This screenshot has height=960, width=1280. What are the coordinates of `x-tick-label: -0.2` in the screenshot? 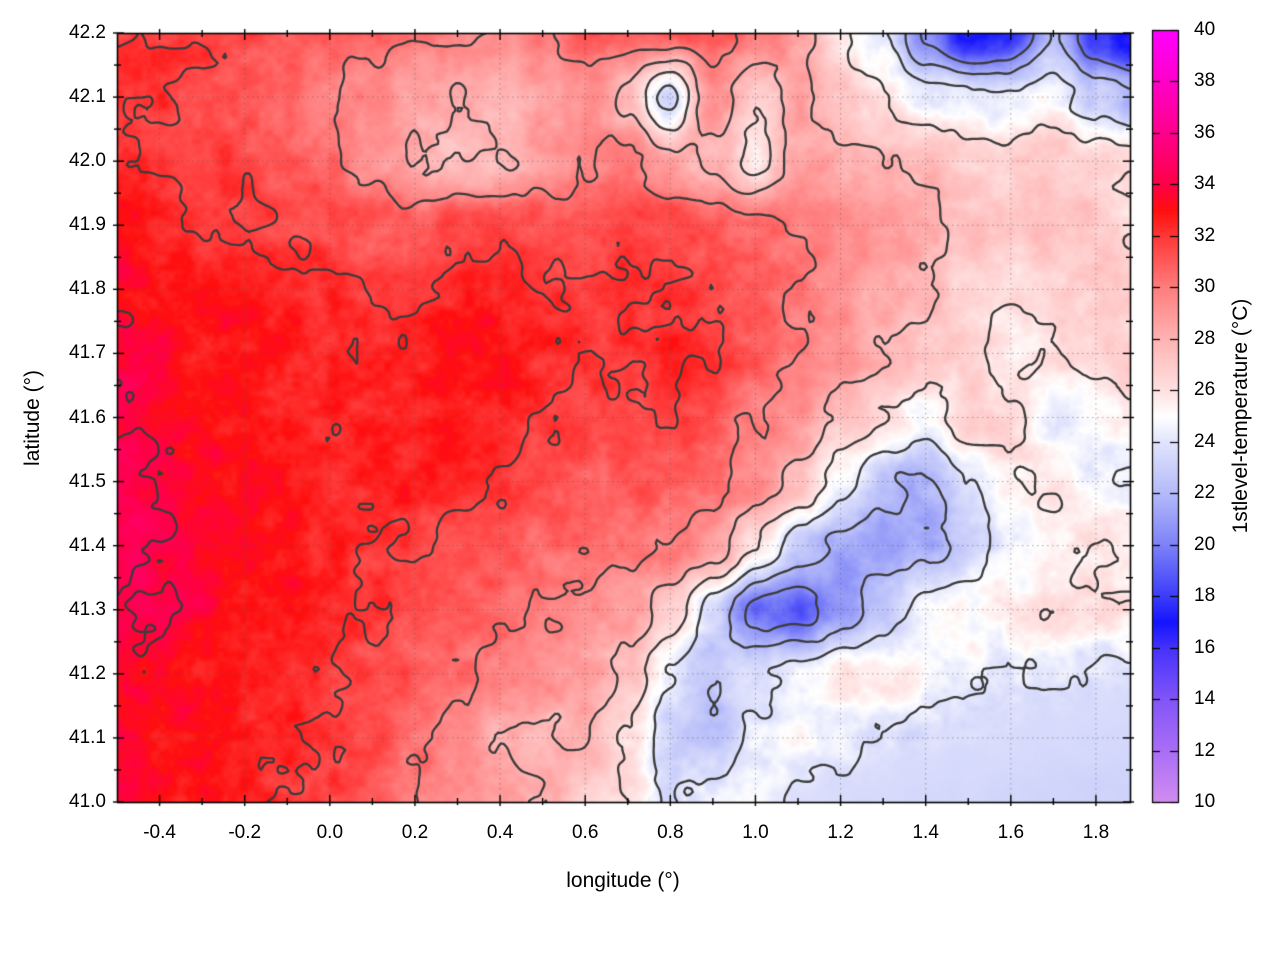 It's located at (245, 832).